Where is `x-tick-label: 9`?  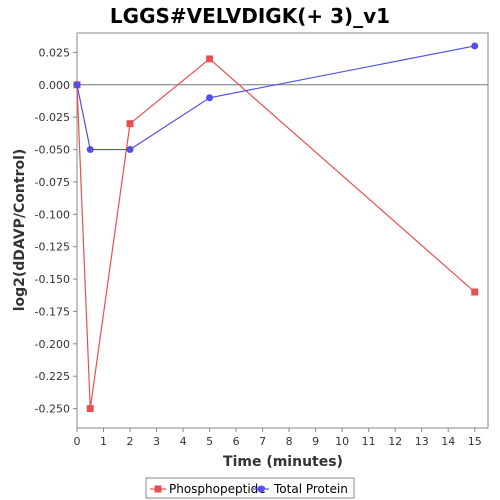 x-tick-label: 9 is located at coordinates (315, 441).